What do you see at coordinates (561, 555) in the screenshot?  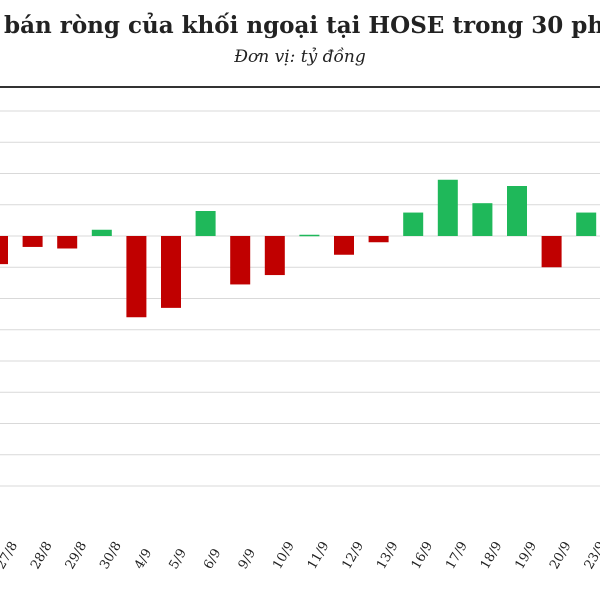 I see `tick-label: 20/9` at bounding box center [561, 555].